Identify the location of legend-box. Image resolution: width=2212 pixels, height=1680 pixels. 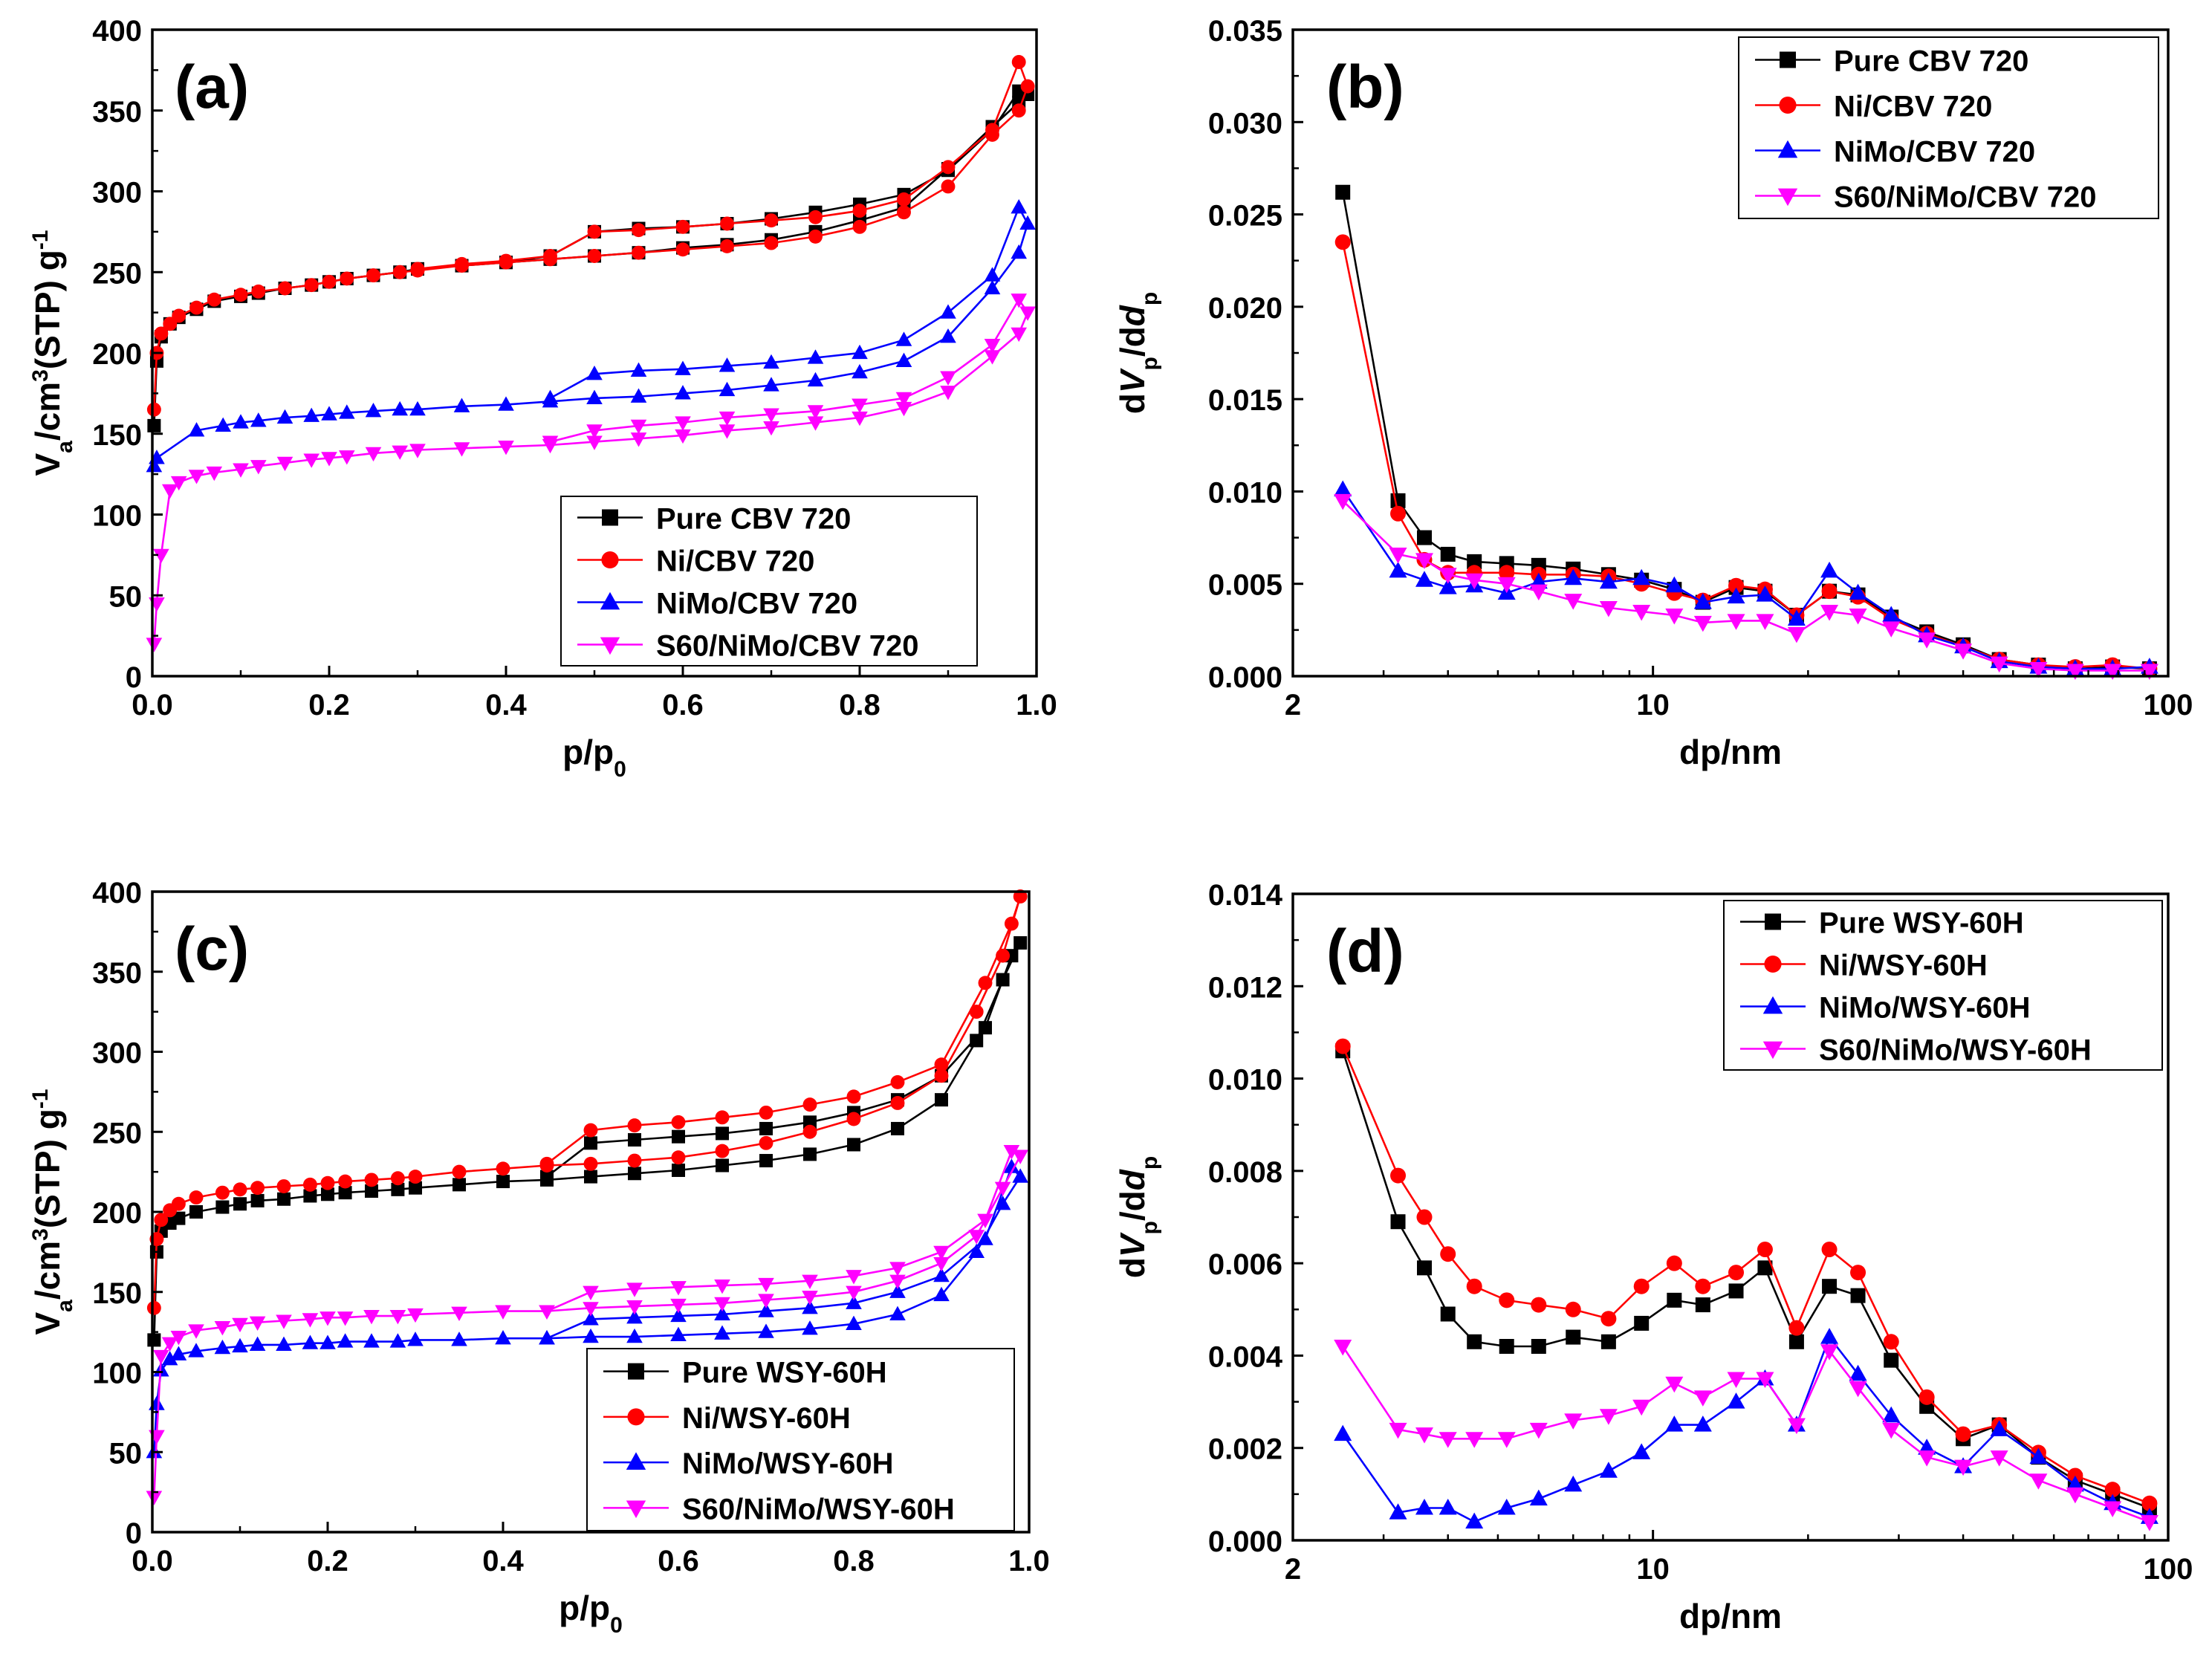
(800, 1440).